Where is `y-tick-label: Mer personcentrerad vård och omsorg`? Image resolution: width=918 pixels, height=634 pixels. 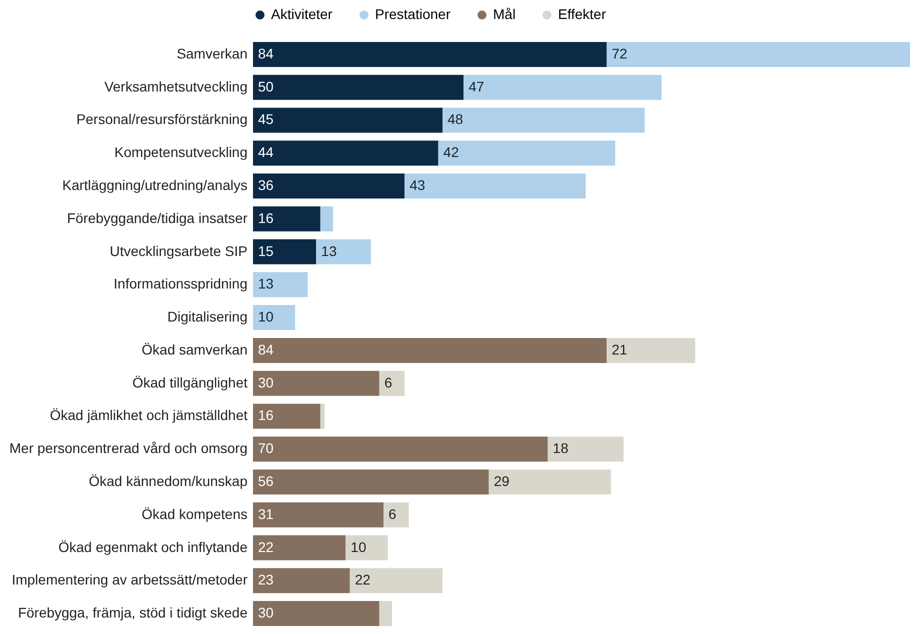
y-tick-label: Mer personcentrerad vård och omsorg is located at coordinates (128, 448).